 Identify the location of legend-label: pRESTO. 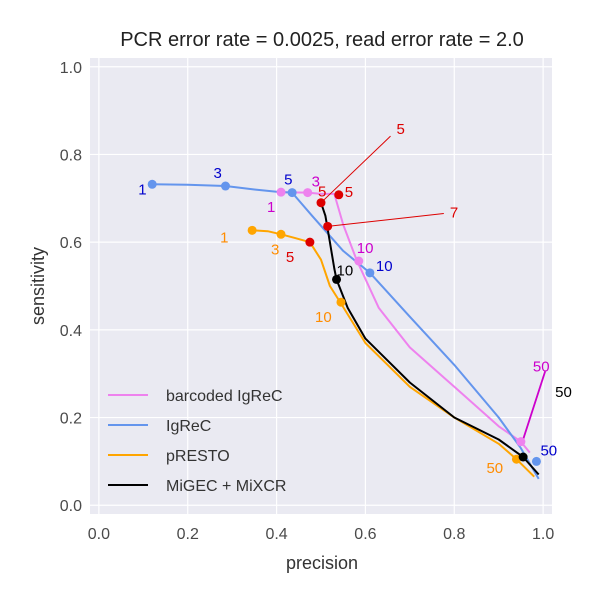
(198, 456).